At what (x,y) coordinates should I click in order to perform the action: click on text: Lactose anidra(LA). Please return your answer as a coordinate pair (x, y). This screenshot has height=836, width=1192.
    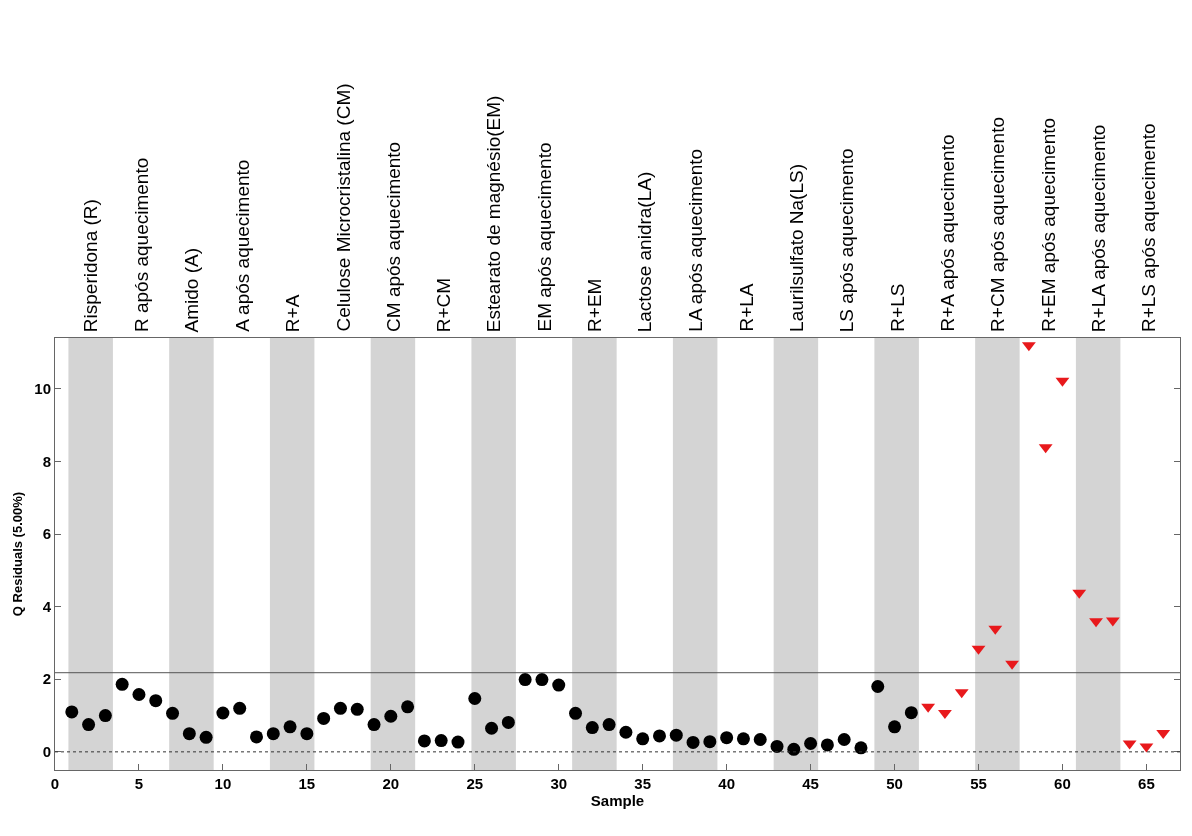
    Looking at the image, I should click on (645, 252).